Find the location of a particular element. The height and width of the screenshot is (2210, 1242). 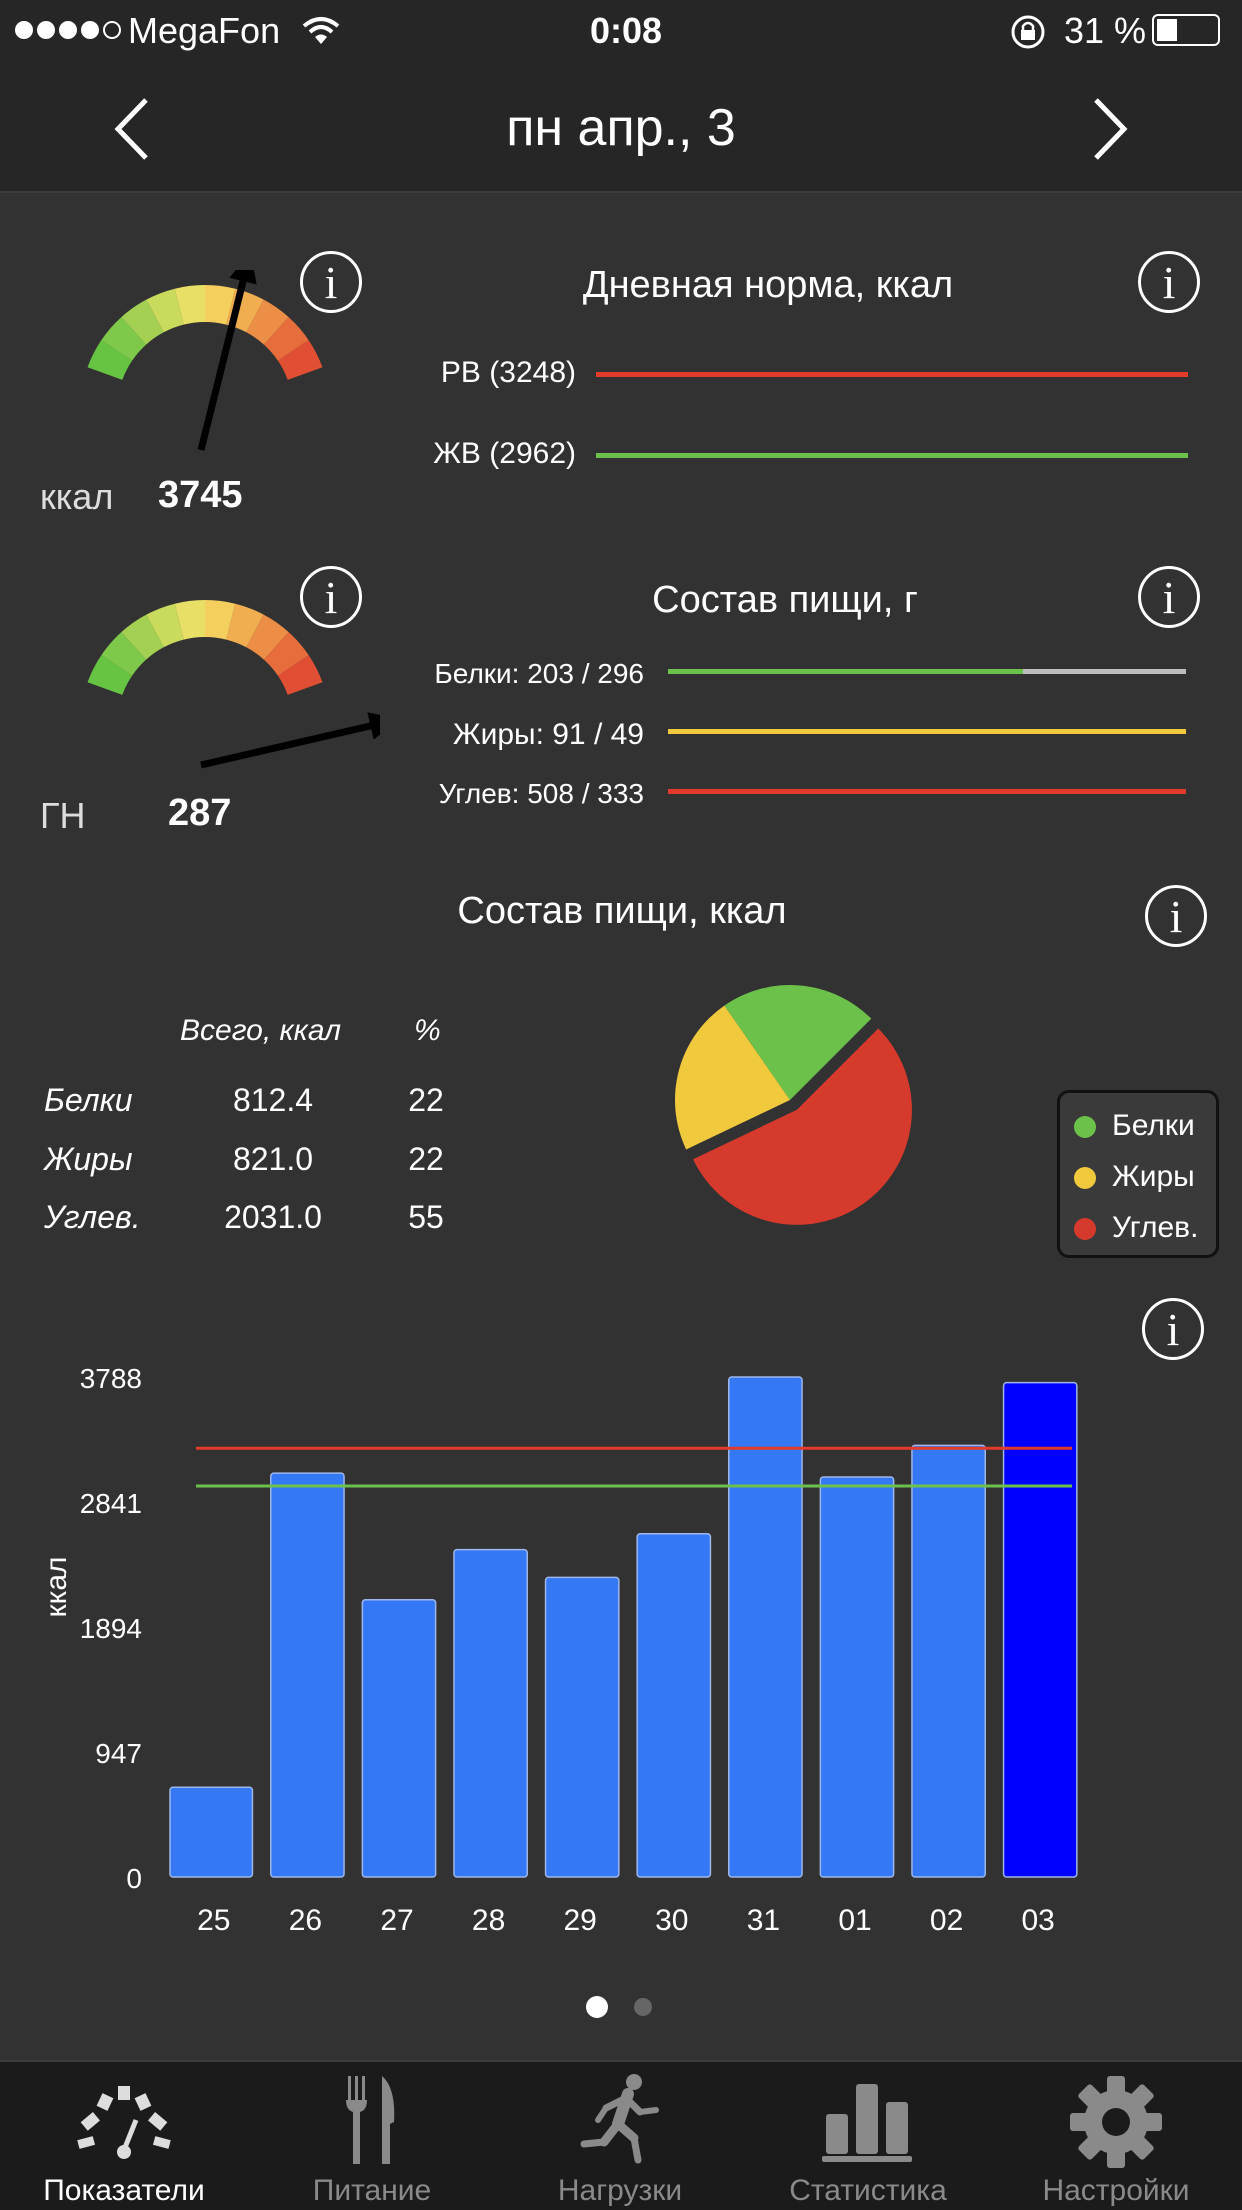

y-tick-label: 1894 is located at coordinates (111, 1628).